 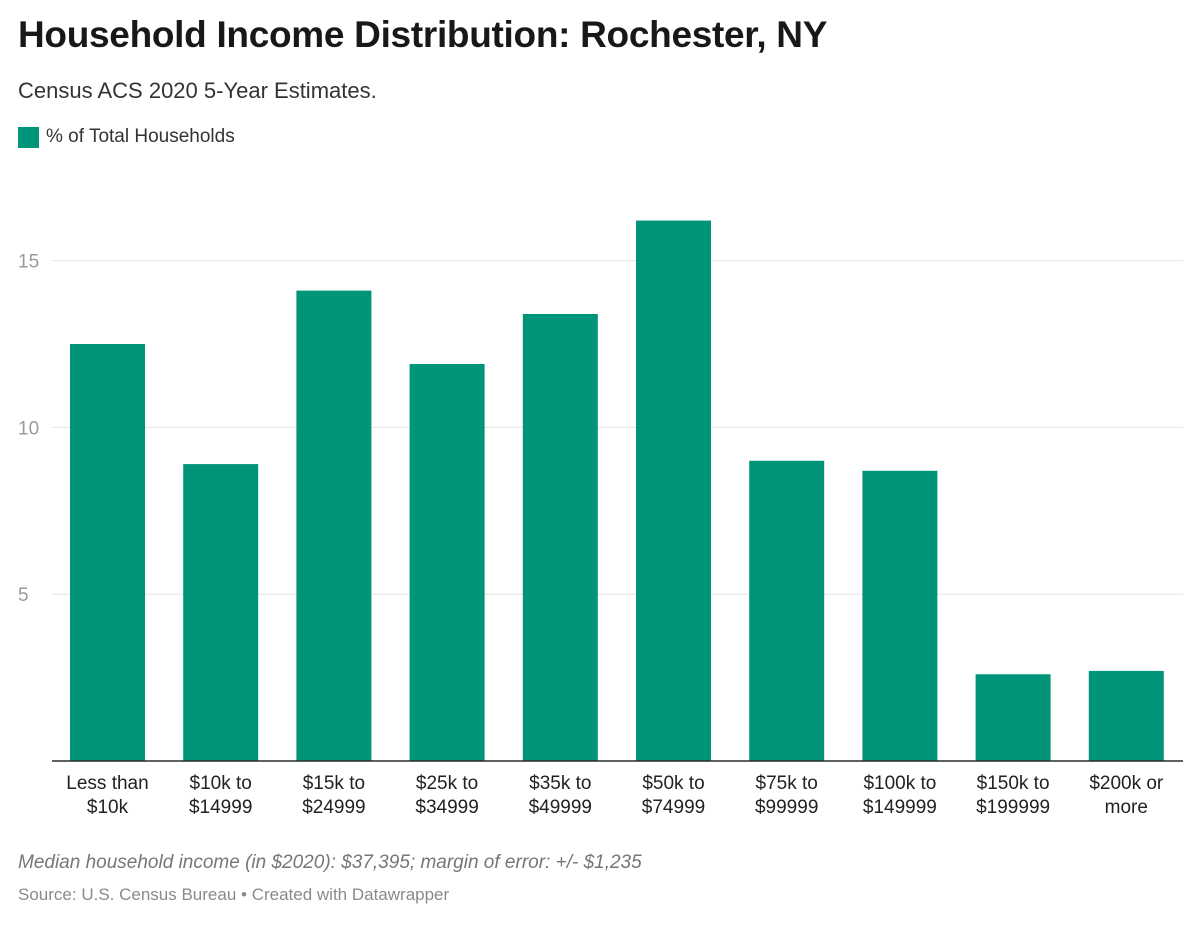 I want to click on x-tick-label: $199999, so click(x=1013, y=807).